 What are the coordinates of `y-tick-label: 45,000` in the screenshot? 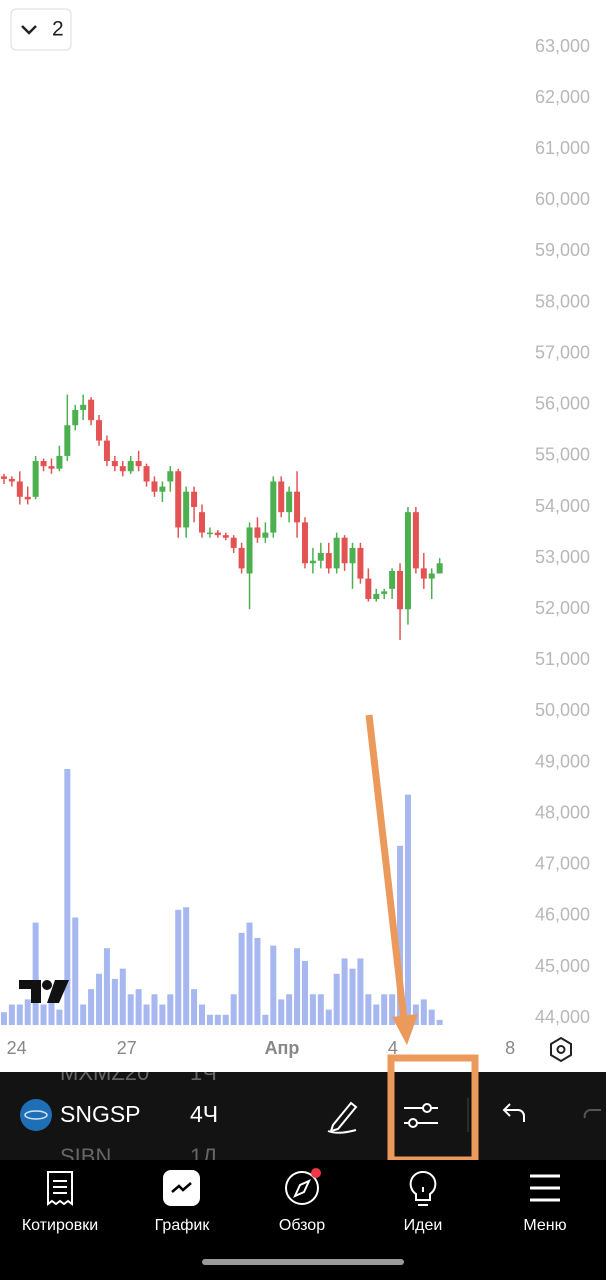 It's located at (562, 966).